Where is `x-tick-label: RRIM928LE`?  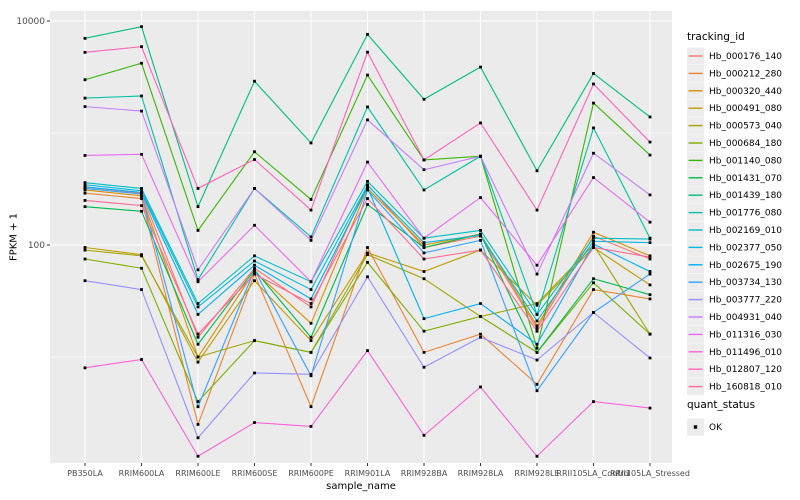
x-tick-label: RRIM928LE is located at coordinates (536, 473).